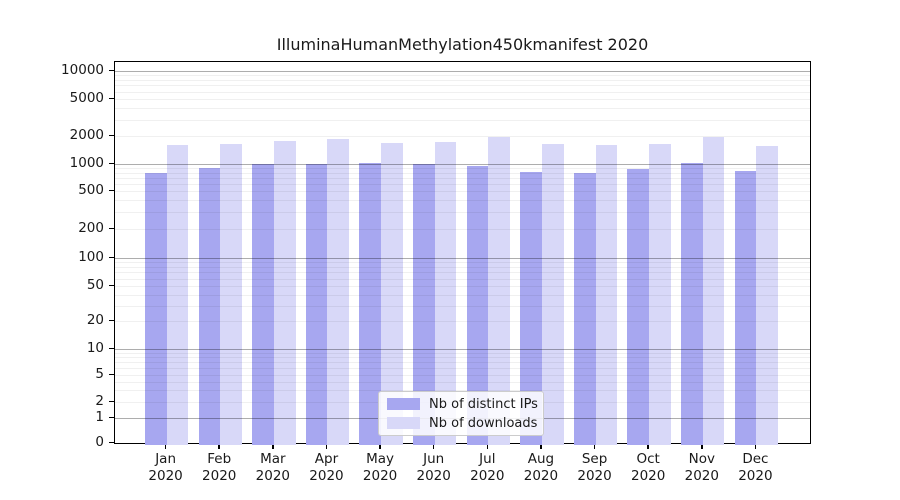  Describe the element at coordinates (541, 467) in the screenshot. I see `x-tick-label-aug: Aug 2020` at that location.